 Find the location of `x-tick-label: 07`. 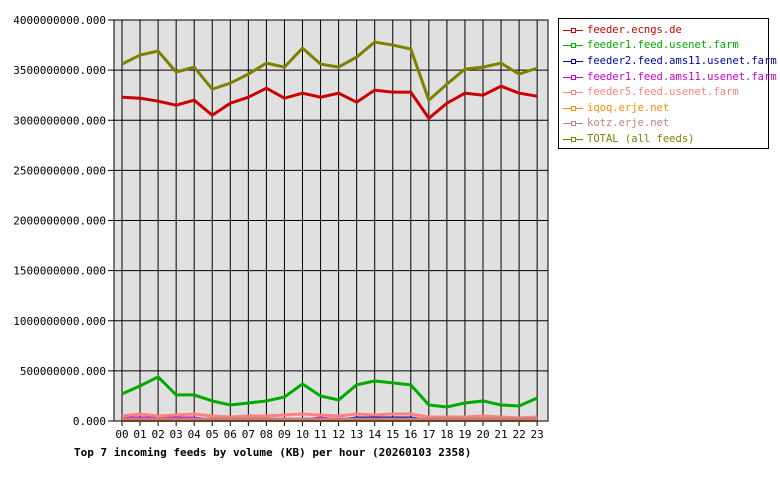

x-tick-label: 07 is located at coordinates (248, 434).